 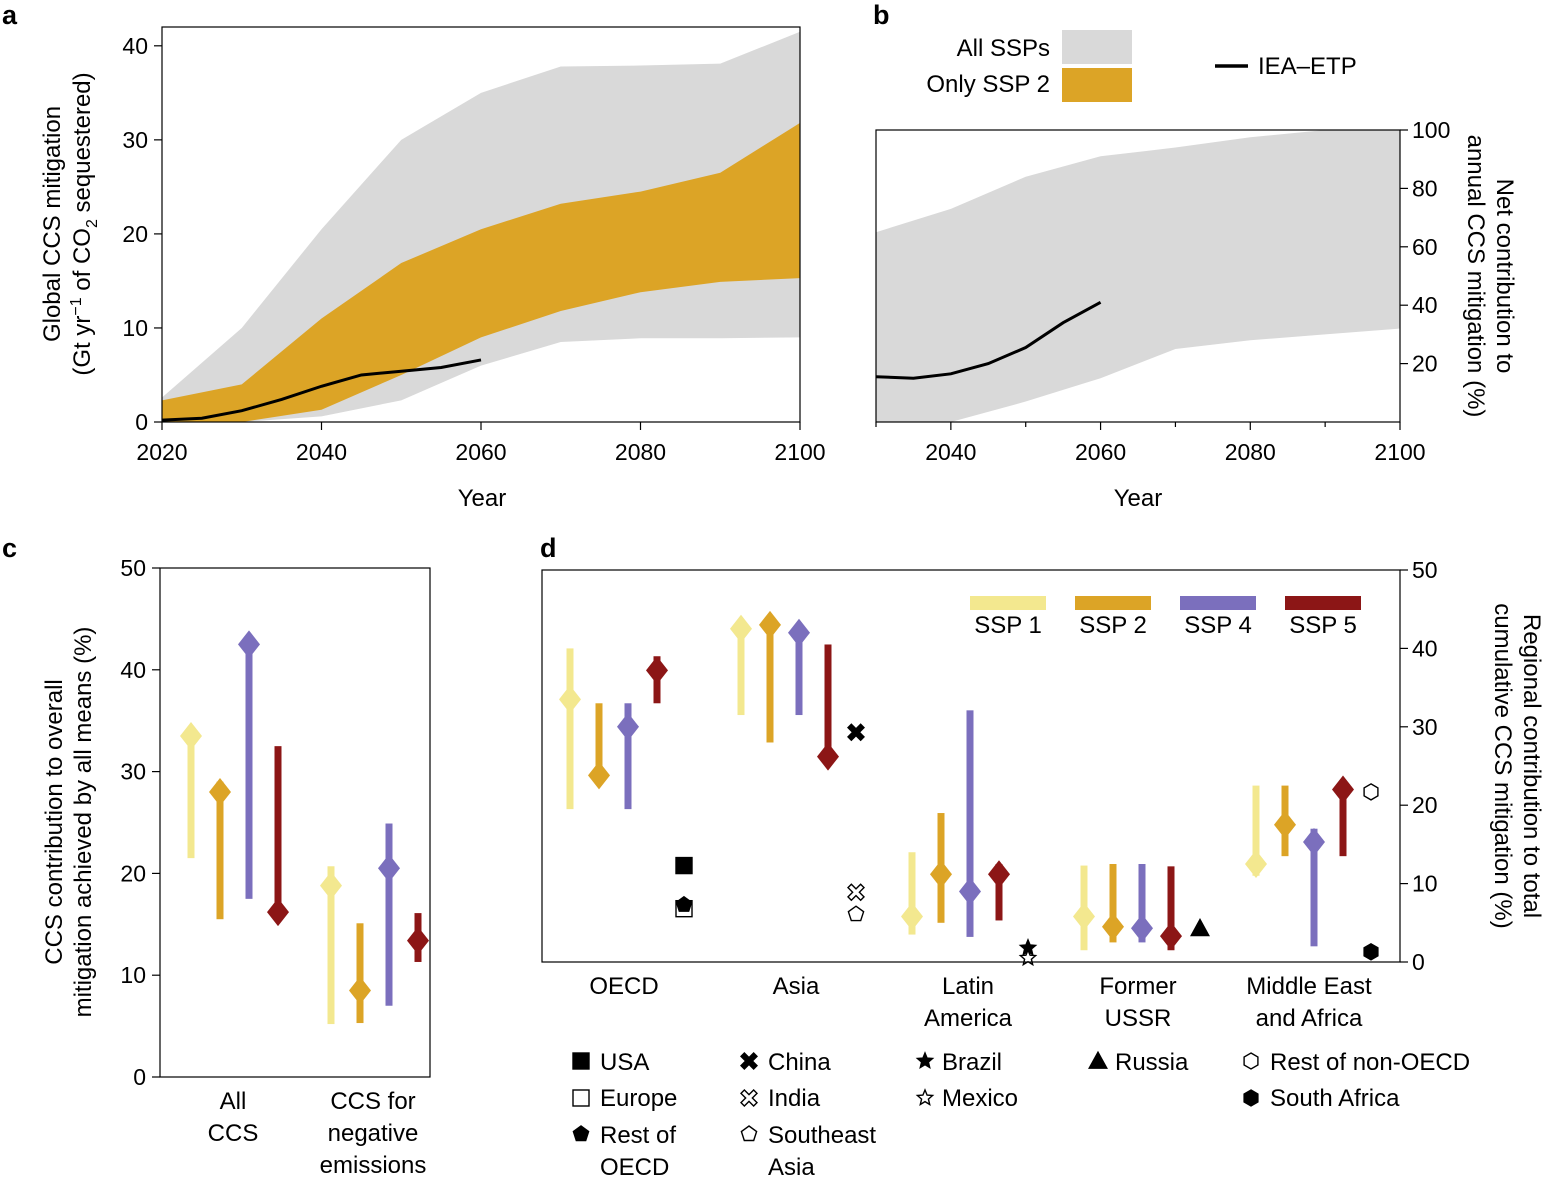 What do you see at coordinates (623, 986) in the screenshot?
I see `group-label: OECD` at bounding box center [623, 986].